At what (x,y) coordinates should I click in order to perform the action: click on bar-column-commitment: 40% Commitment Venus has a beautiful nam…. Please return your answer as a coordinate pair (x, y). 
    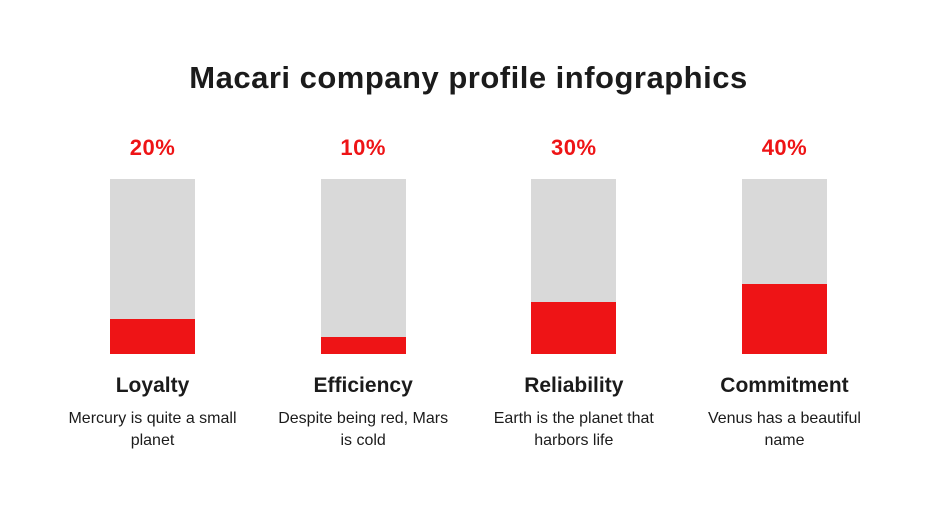
    Looking at the image, I should click on (784, 293).